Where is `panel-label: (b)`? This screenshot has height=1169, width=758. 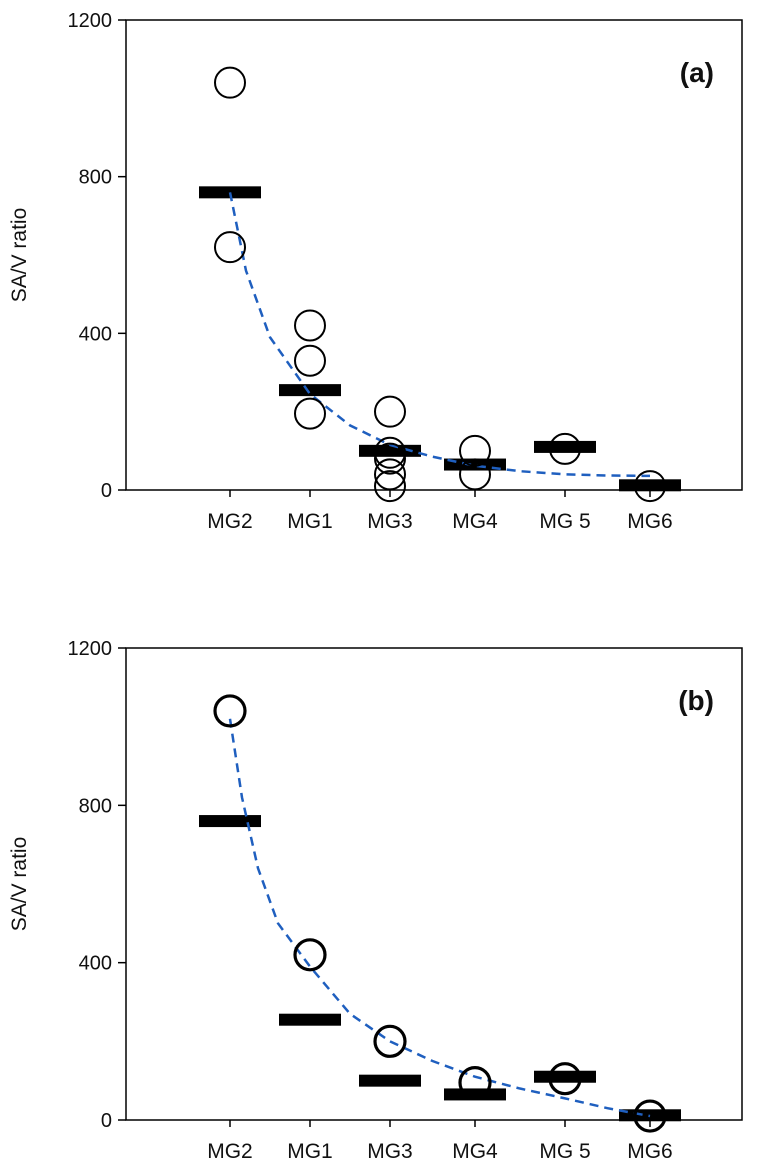
panel-label: (b) is located at coordinates (696, 700).